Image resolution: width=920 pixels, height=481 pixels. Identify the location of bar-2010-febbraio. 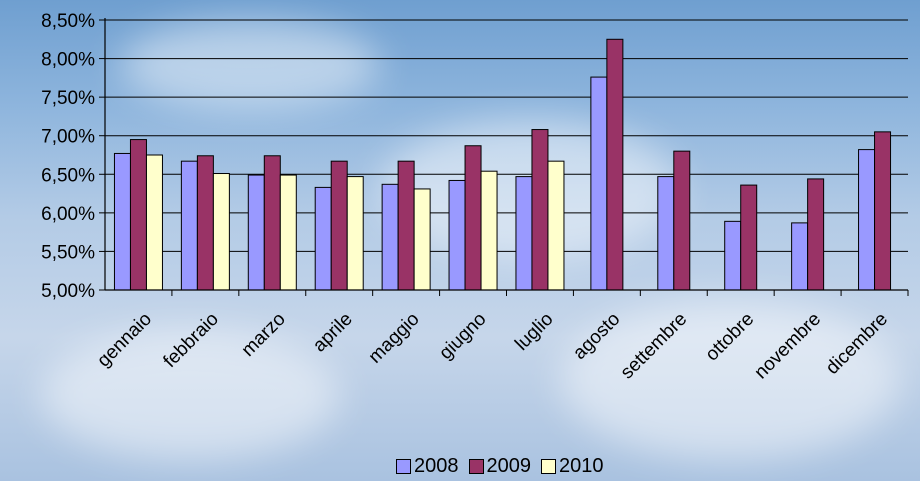
(221, 232).